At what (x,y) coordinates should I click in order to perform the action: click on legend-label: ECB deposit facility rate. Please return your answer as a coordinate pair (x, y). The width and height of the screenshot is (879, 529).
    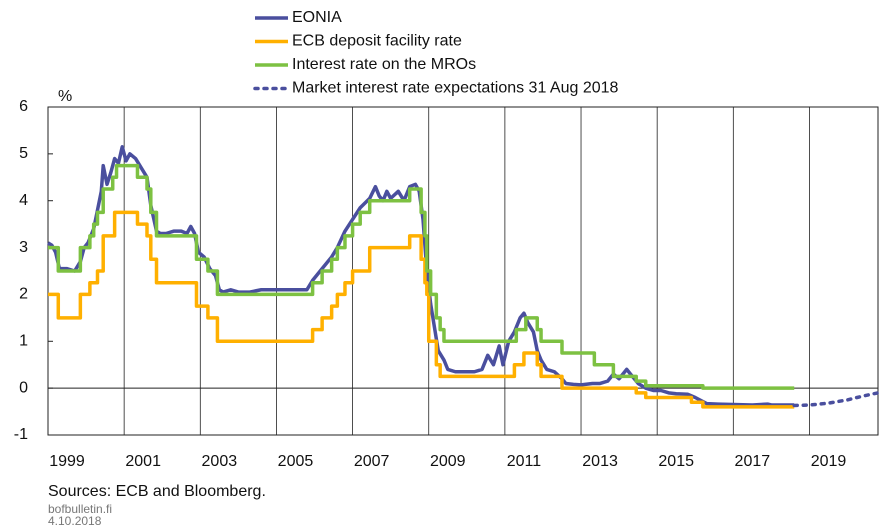
    Looking at the image, I should click on (377, 41).